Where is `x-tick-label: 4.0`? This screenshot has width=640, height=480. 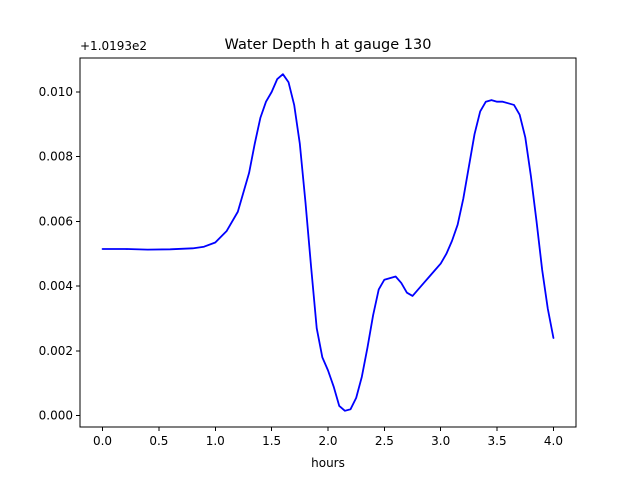
x-tick-label: 4.0 is located at coordinates (553, 441).